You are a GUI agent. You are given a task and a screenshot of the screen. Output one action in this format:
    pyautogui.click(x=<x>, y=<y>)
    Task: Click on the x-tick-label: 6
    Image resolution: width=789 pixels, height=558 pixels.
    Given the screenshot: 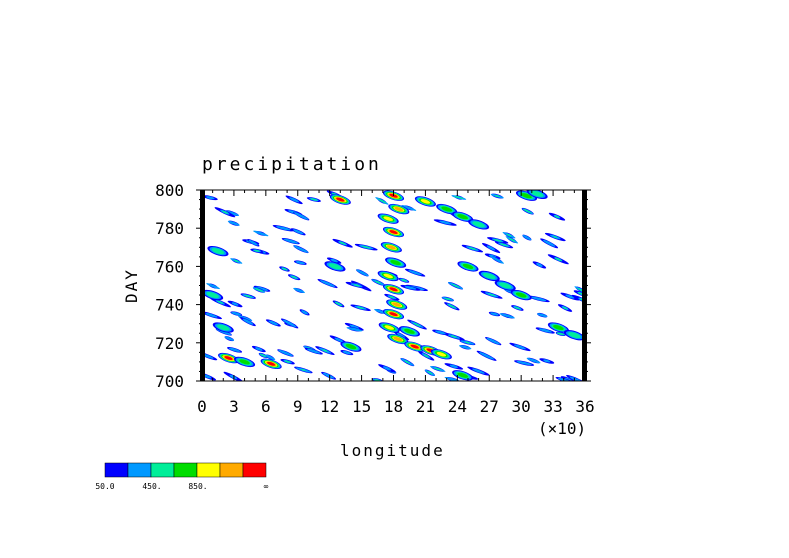 What is the action you would take?
    pyautogui.click(x=266, y=406)
    